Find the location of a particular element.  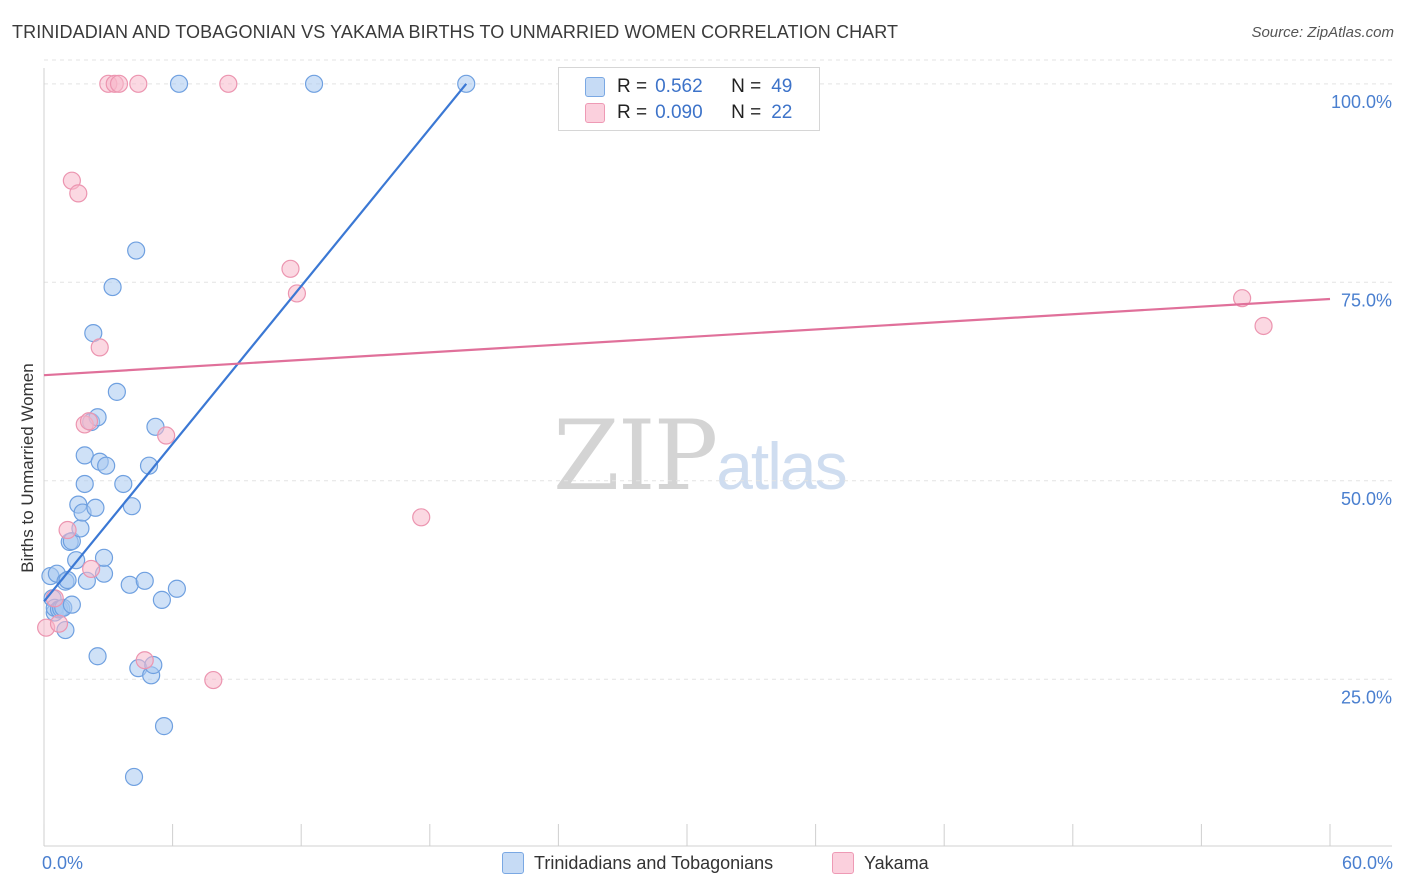

legend-n-value: 49 is located at coordinates (782, 86).